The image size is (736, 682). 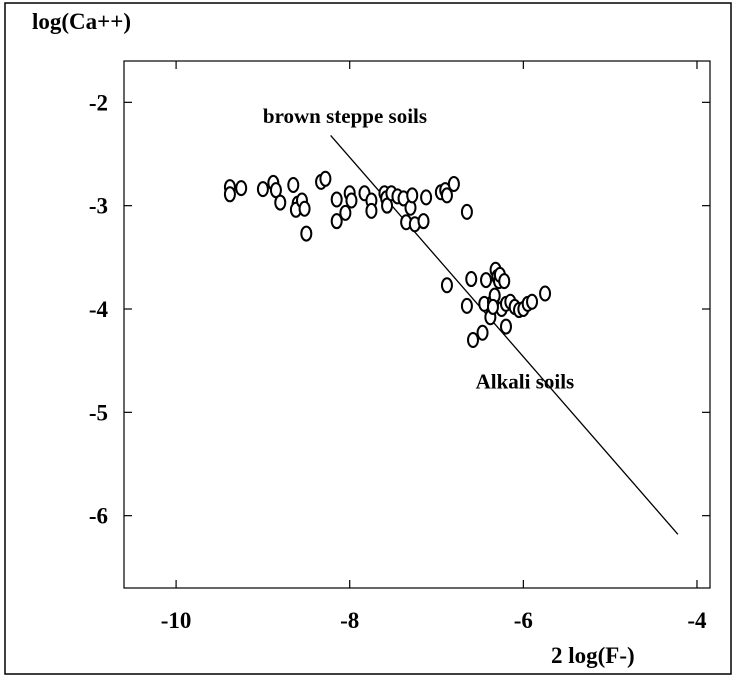 What do you see at coordinates (81, 21) in the screenshot?
I see `y-axis-label: log(Ca++)` at bounding box center [81, 21].